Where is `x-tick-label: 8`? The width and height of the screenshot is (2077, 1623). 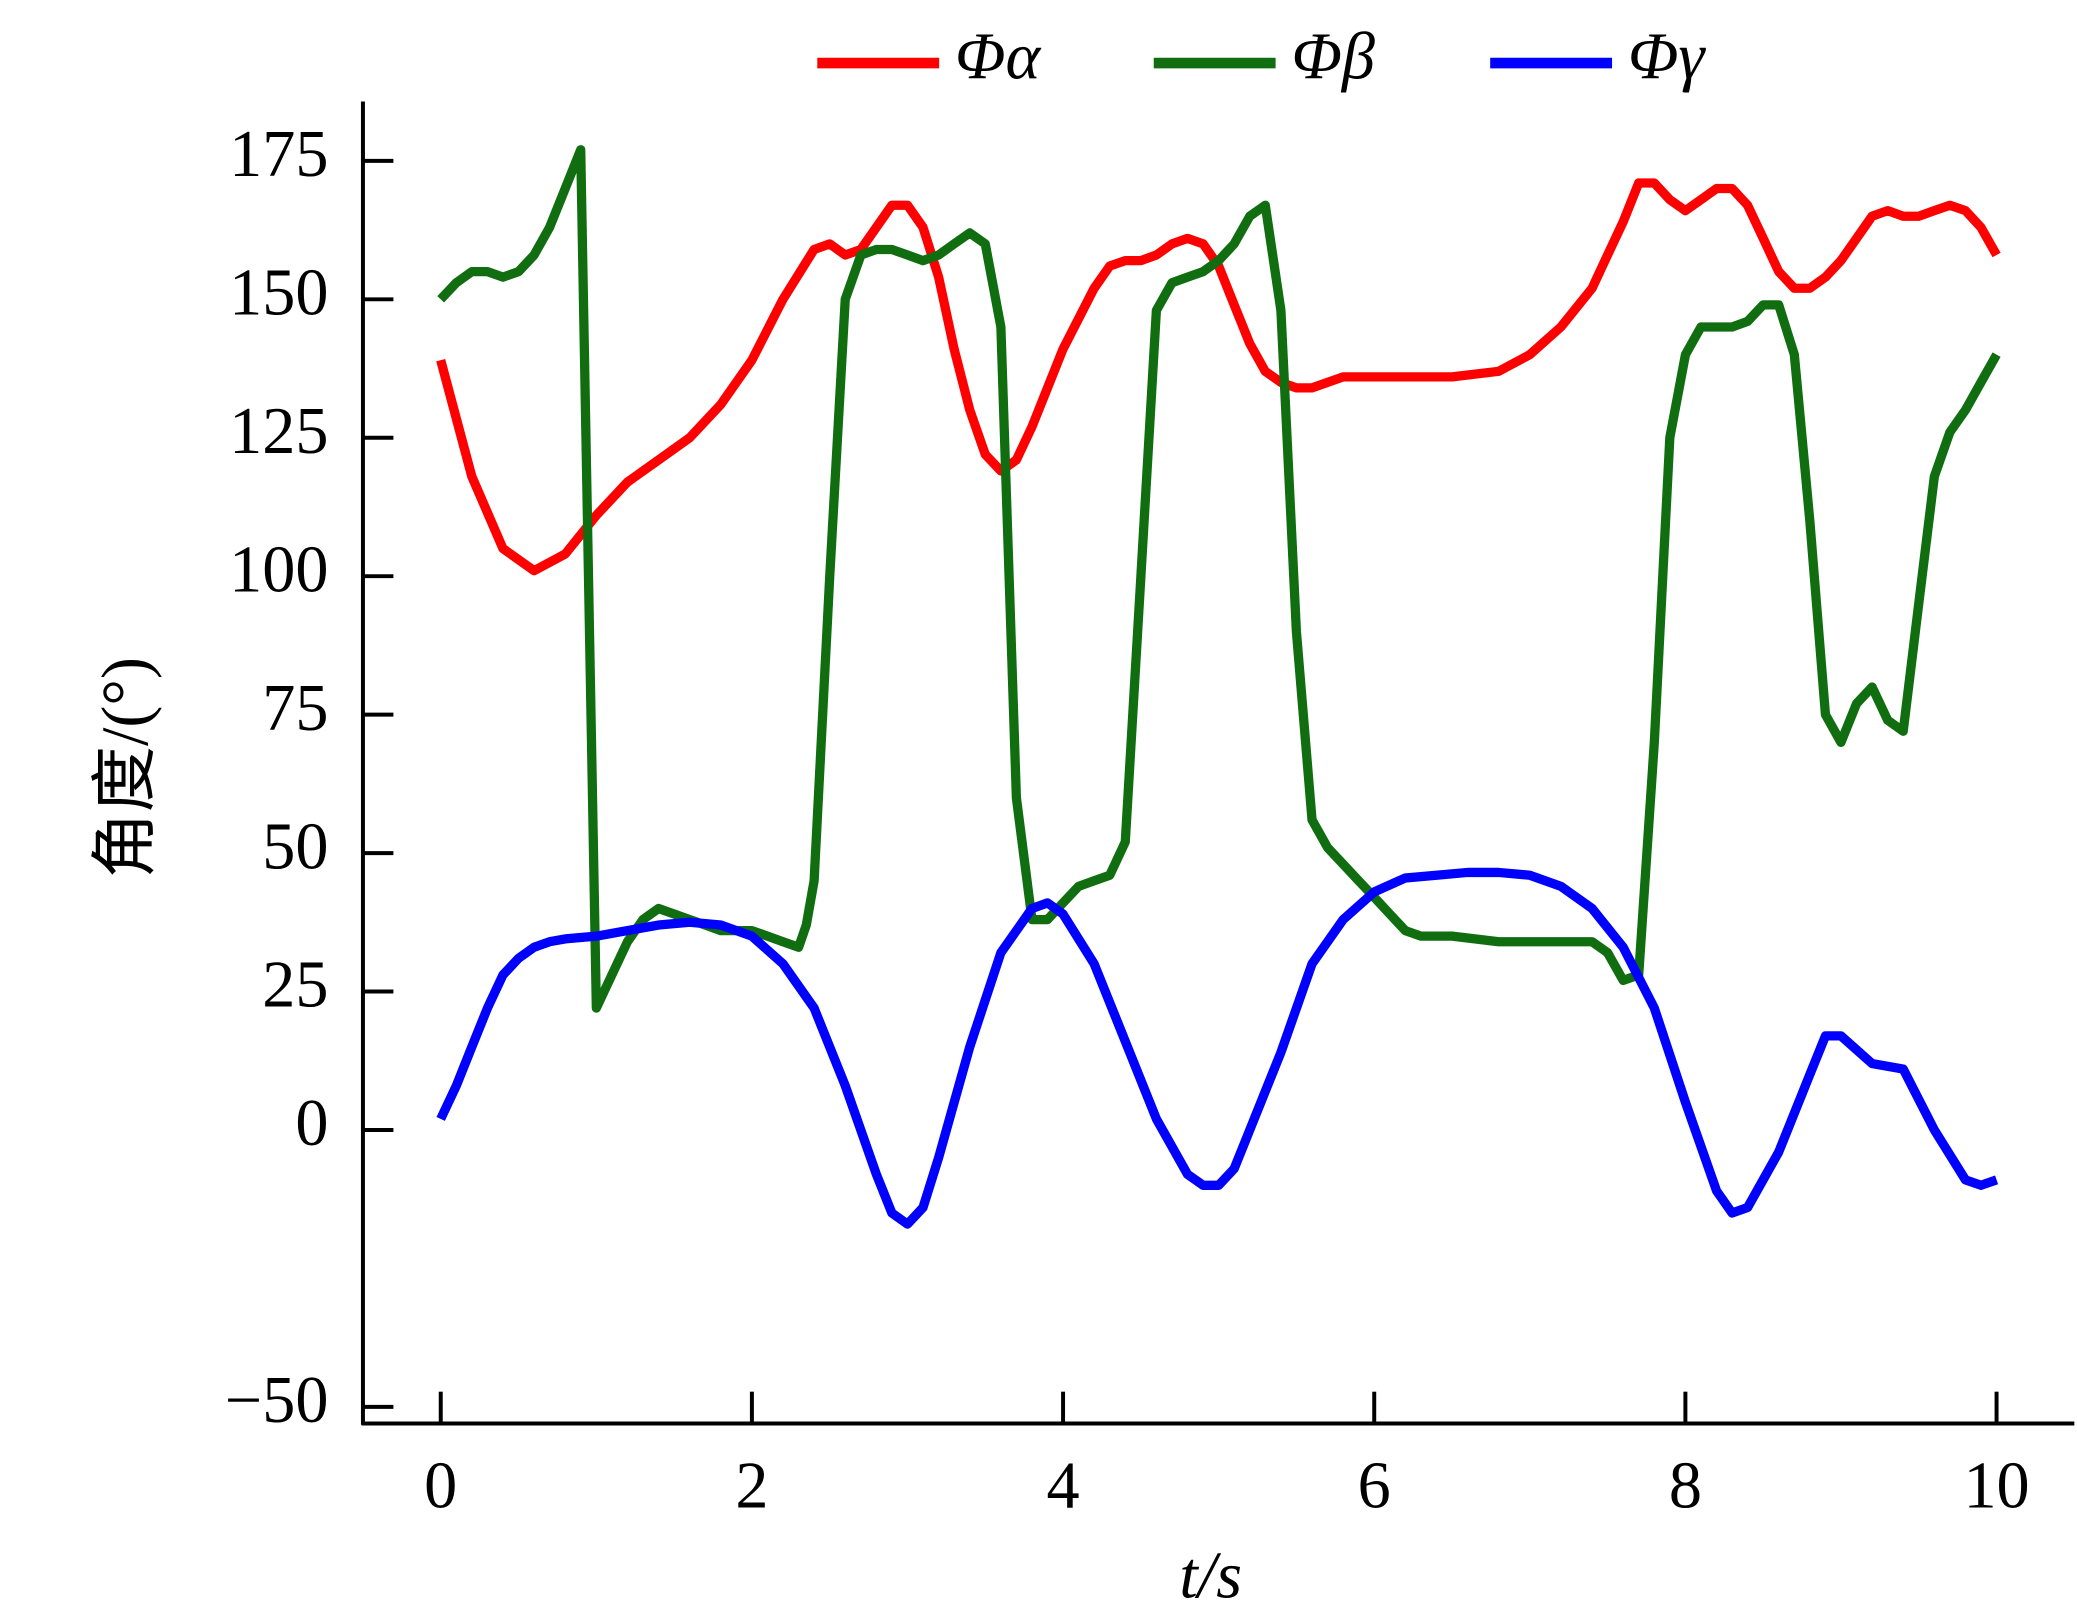 x-tick-label: 8 is located at coordinates (1685, 1486).